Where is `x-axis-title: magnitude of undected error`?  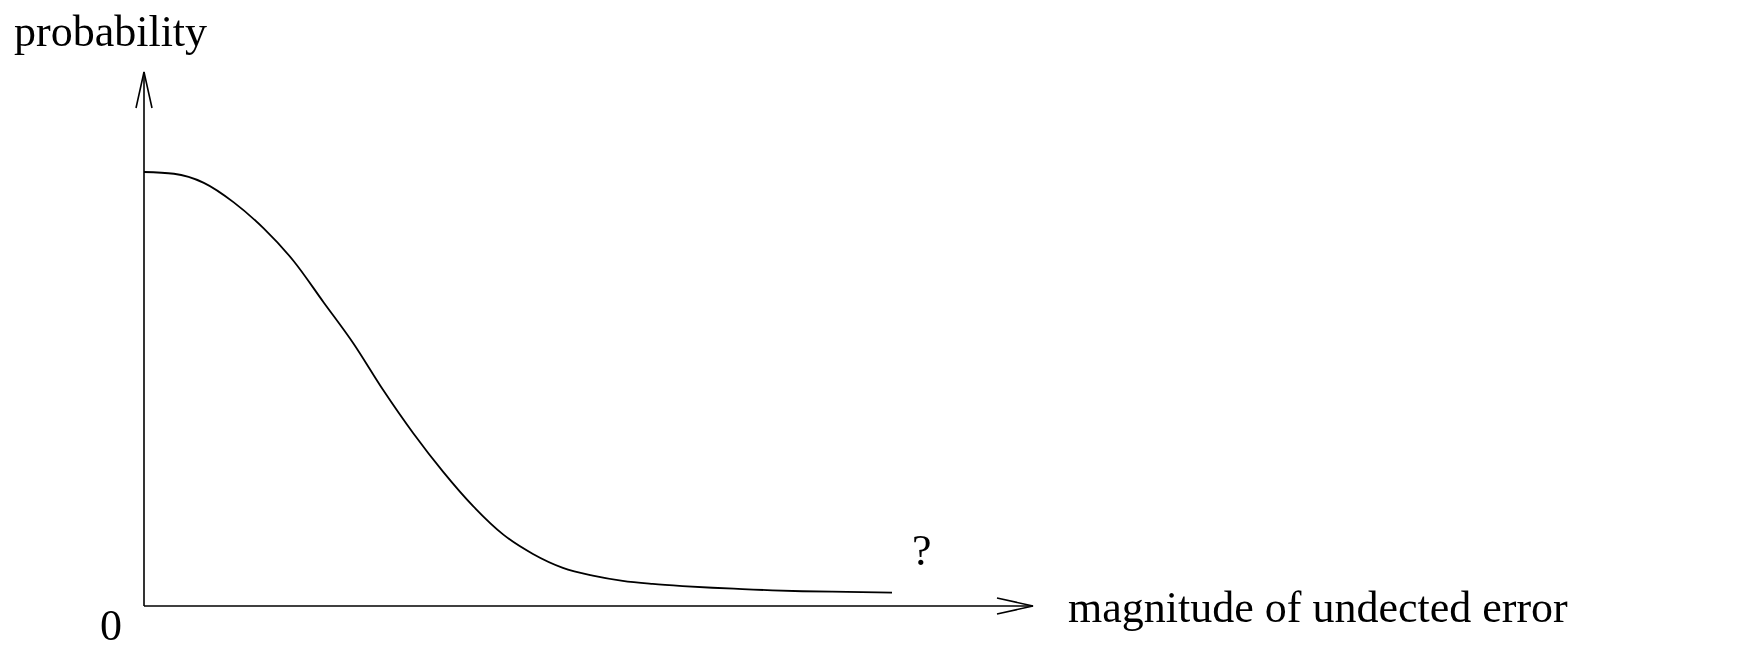 x-axis-title: magnitude of undected error is located at coordinates (1318, 607).